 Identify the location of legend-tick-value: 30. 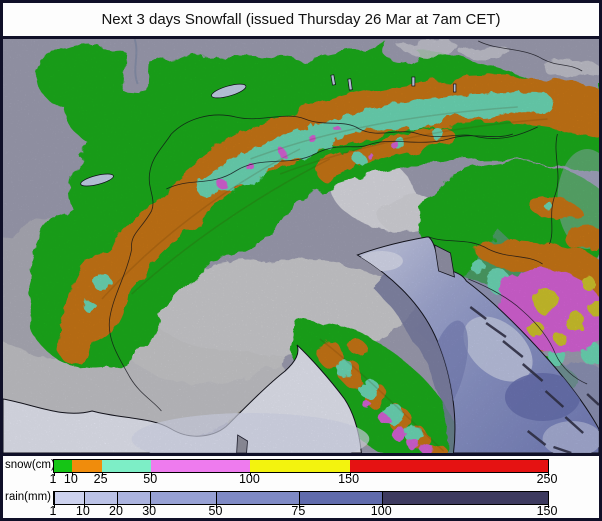
(149, 511).